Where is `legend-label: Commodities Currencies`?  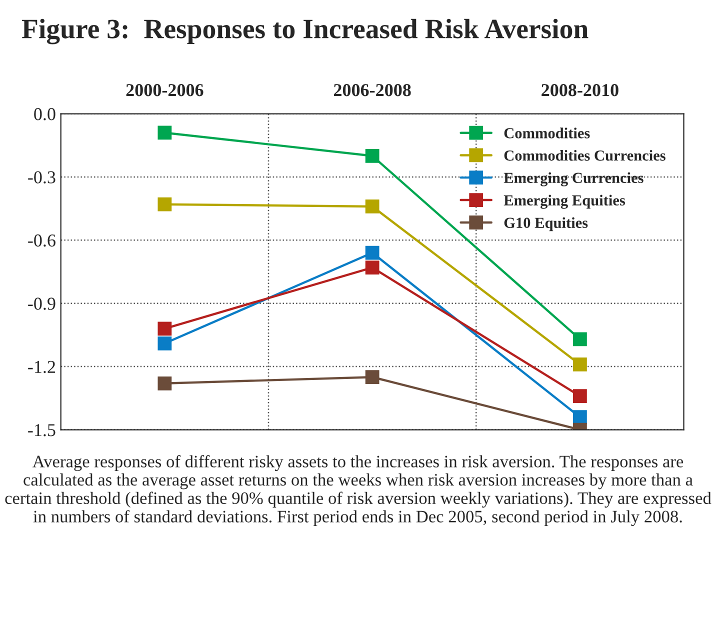
legend-label: Commodities Currencies is located at coordinates (585, 155).